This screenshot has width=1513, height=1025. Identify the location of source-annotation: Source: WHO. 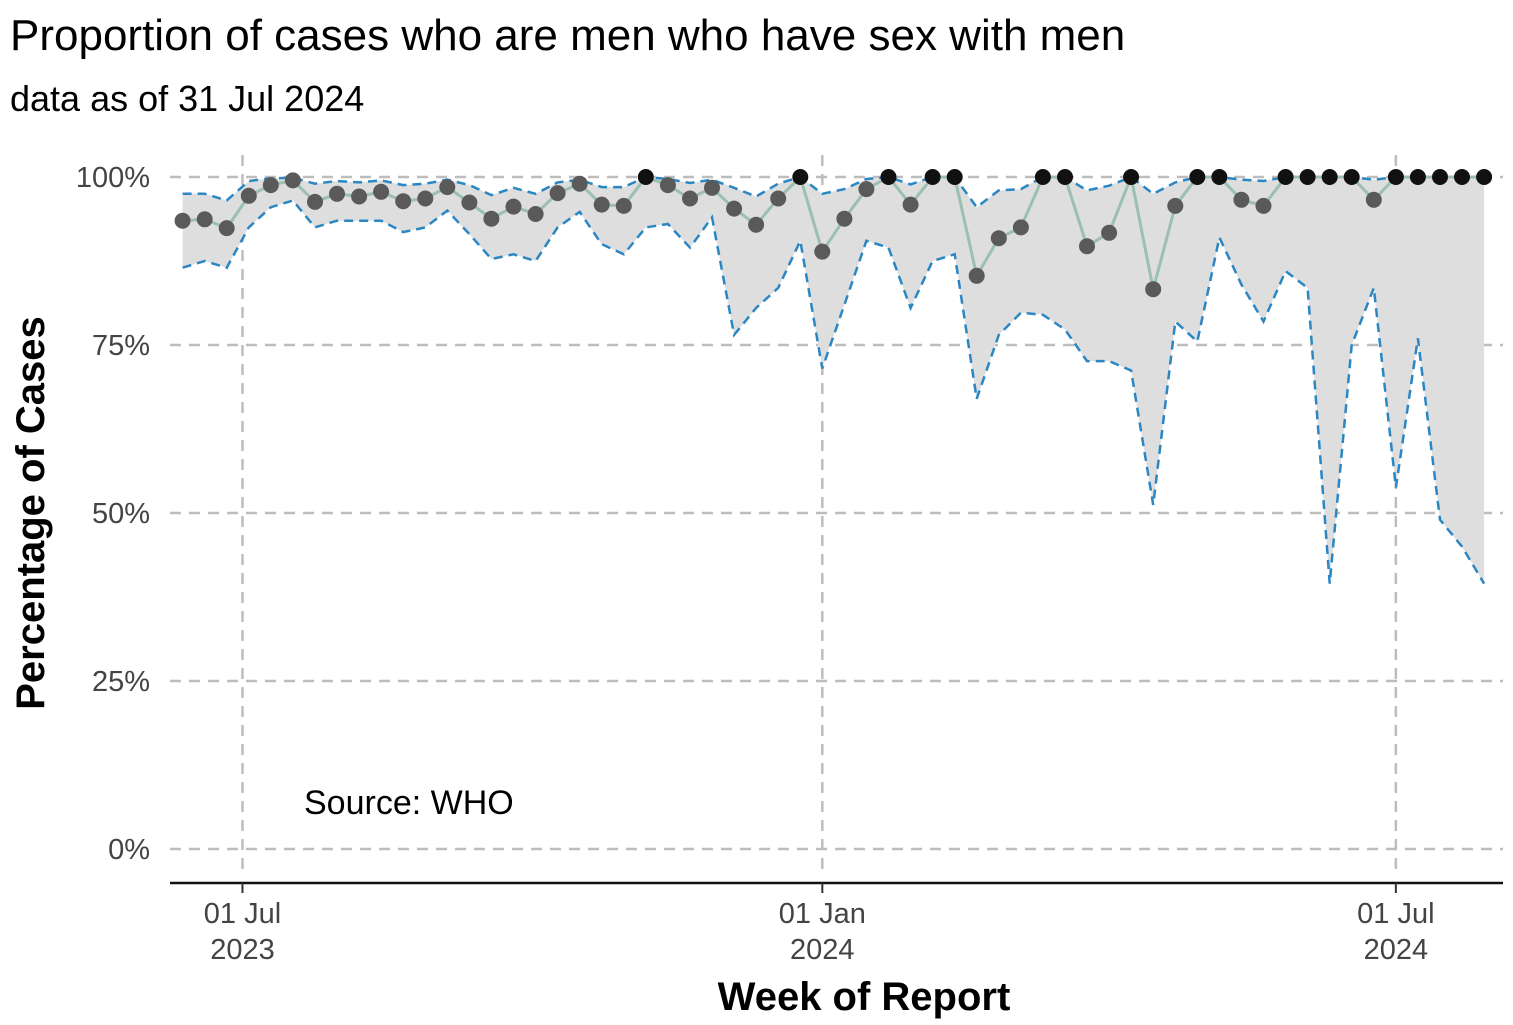
(409, 803).